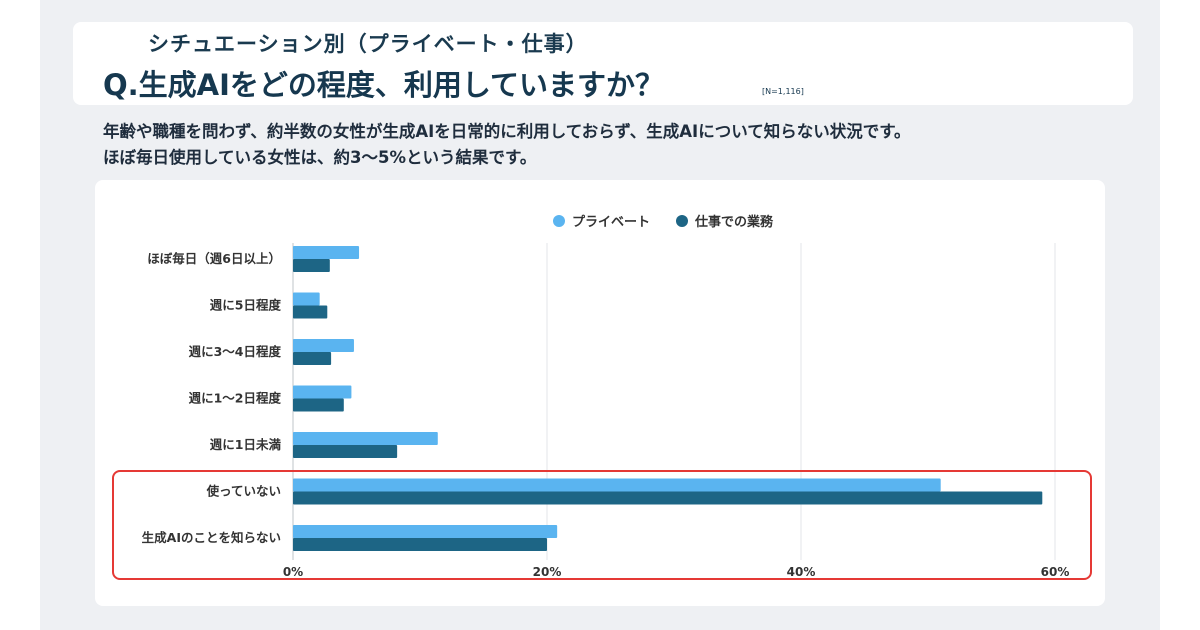 This screenshot has height=630, width=1200. Describe the element at coordinates (235, 351) in the screenshot. I see `category-label: 週に3～4日程度` at that location.